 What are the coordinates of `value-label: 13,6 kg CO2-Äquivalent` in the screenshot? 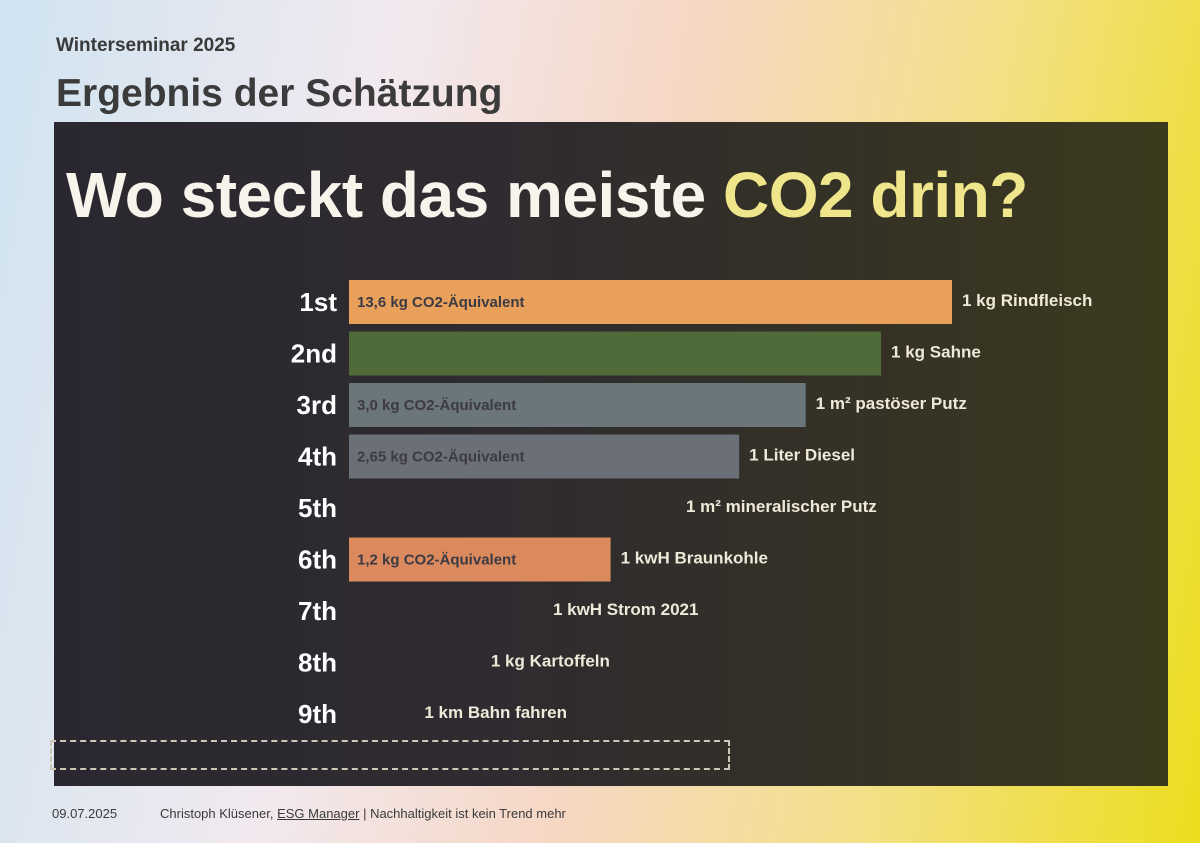 It's located at (441, 302).